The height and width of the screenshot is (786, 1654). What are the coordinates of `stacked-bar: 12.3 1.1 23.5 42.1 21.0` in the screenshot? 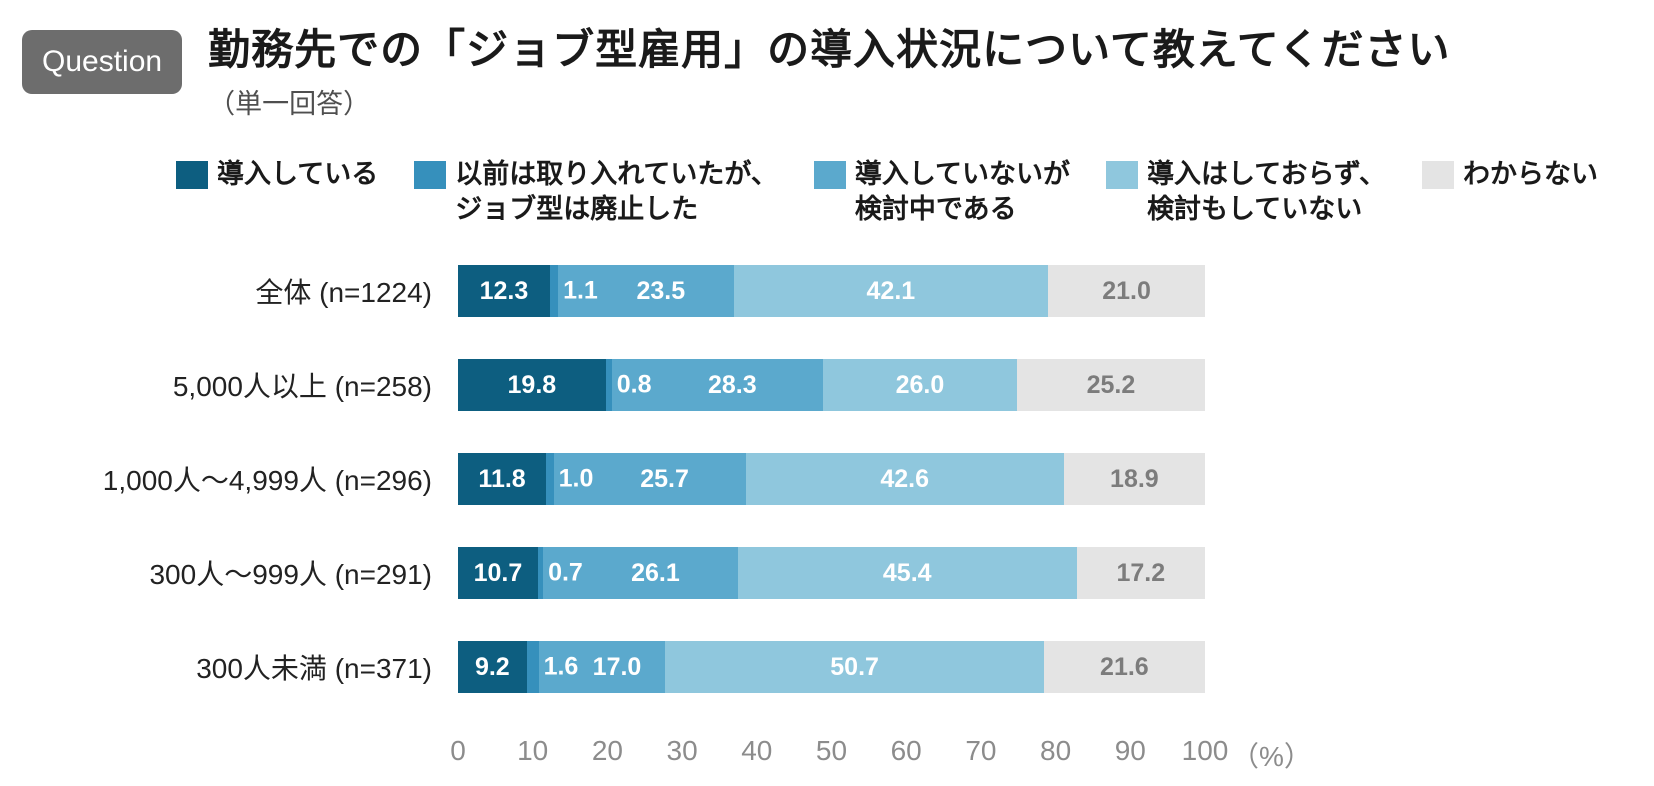 It's located at (831, 291).